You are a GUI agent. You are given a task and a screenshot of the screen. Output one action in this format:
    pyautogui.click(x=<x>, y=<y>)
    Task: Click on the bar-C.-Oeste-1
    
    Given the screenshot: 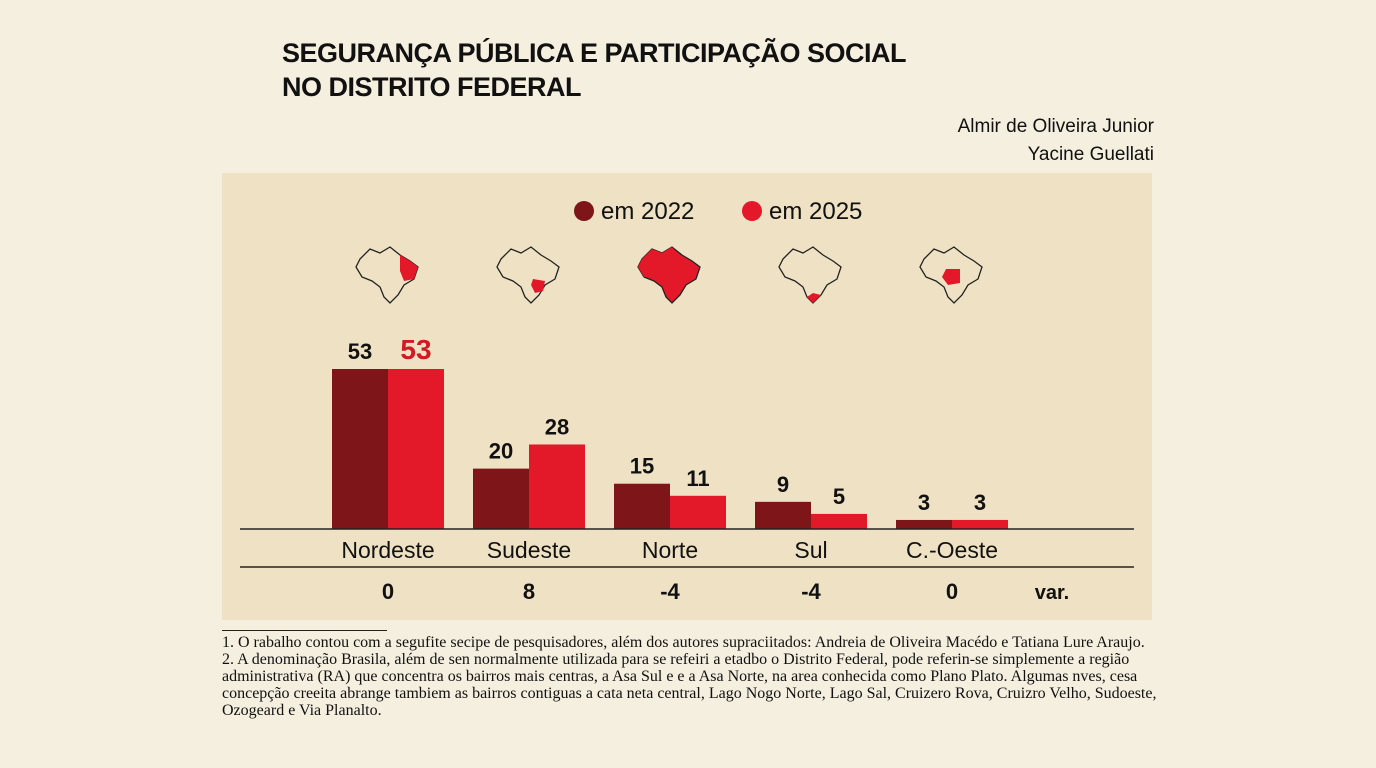 What is the action you would take?
    pyautogui.click(x=980, y=524)
    